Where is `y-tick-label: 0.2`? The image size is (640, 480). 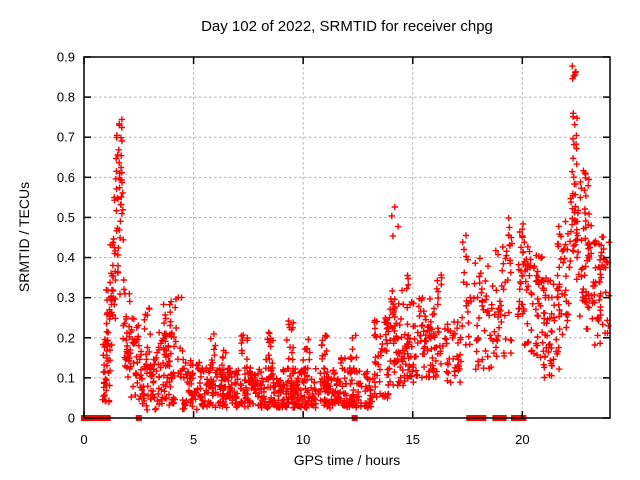 y-tick-label: 0.2 is located at coordinates (66, 337).